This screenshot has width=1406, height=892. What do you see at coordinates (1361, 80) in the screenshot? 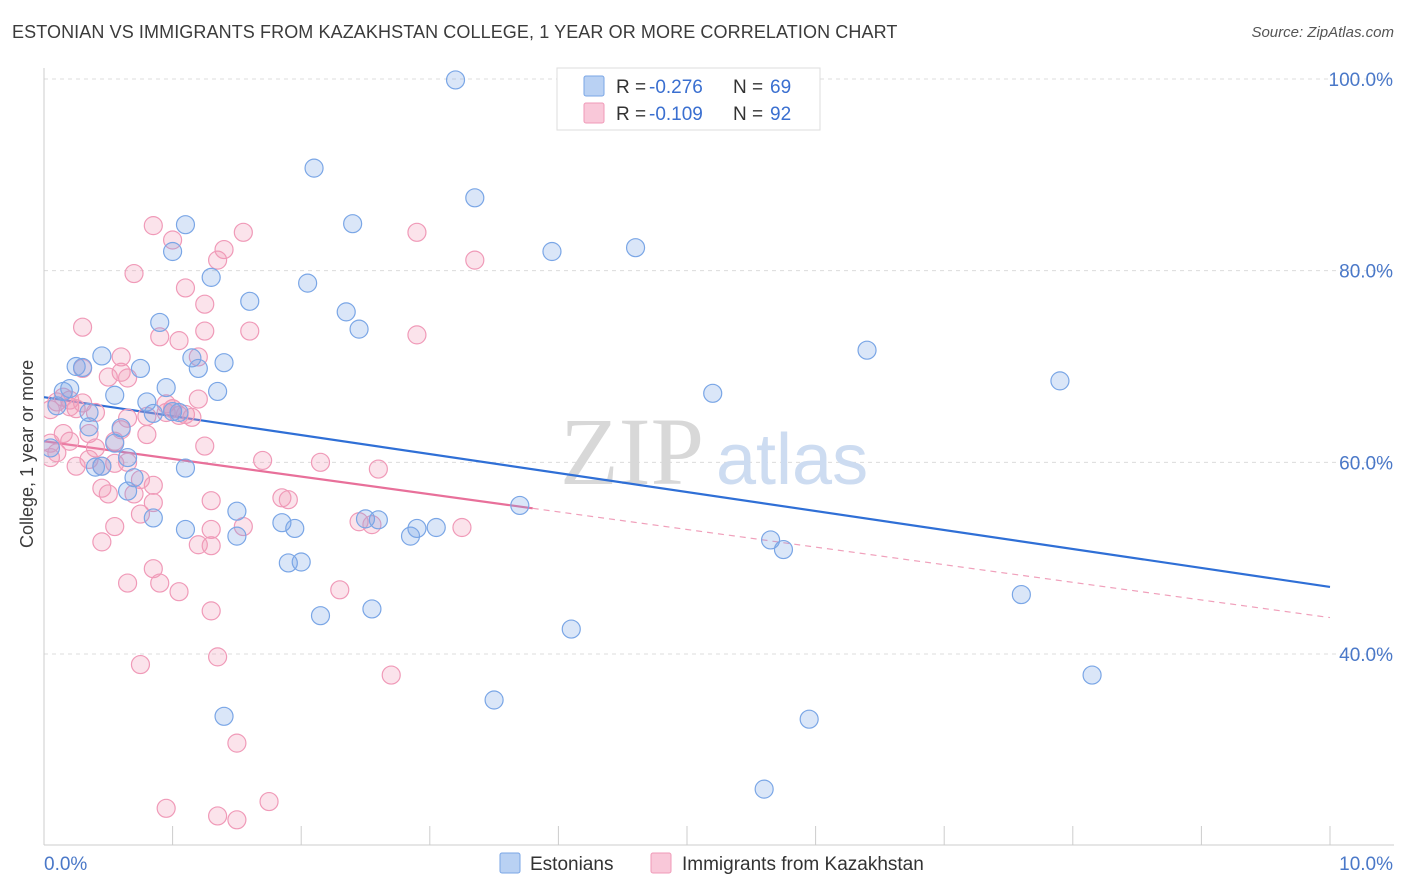
I see `y-tick-label: 100.0%` at bounding box center [1361, 80].